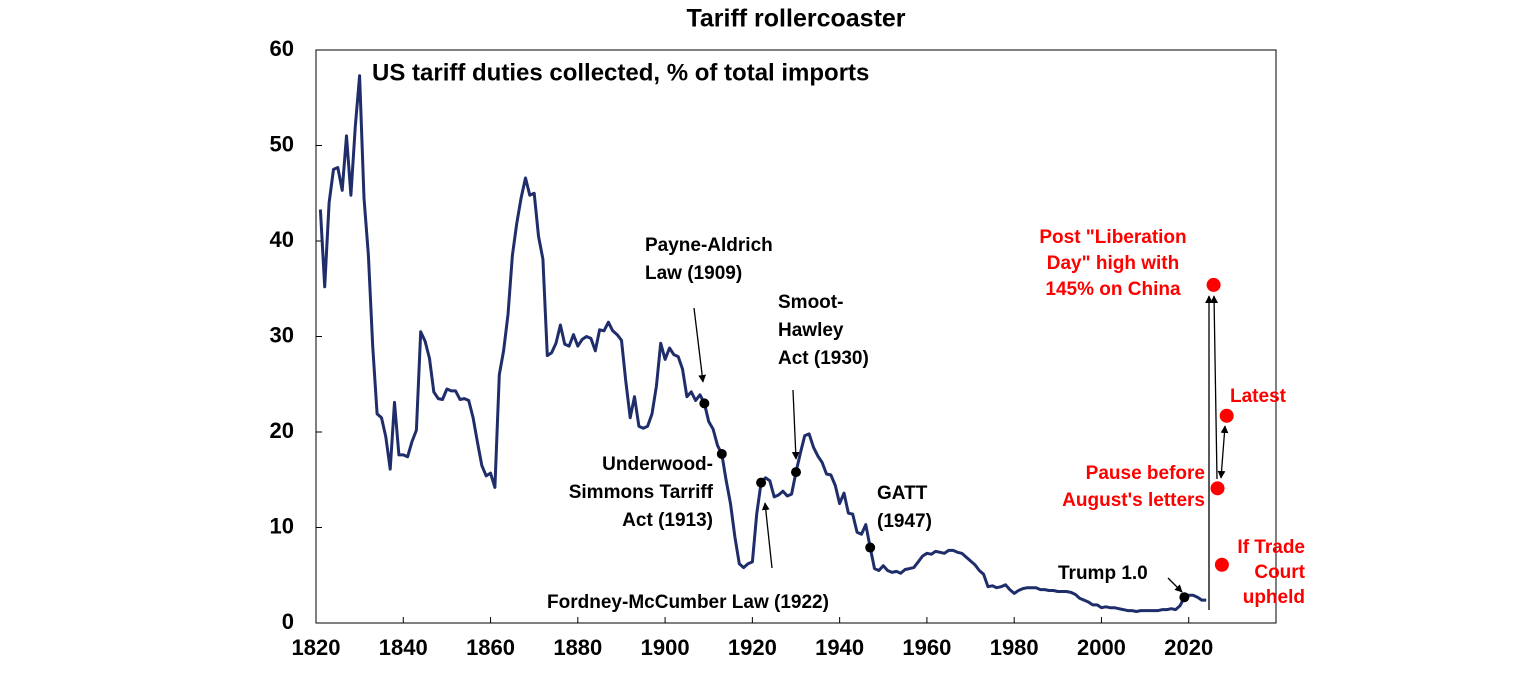 This screenshot has width=1536, height=680. What do you see at coordinates (902, 493) in the screenshot?
I see `annotation-label: GATT` at bounding box center [902, 493].